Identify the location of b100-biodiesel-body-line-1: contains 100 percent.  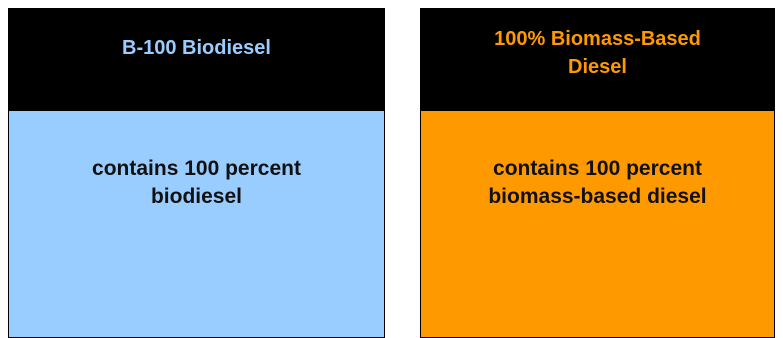
(196, 168).